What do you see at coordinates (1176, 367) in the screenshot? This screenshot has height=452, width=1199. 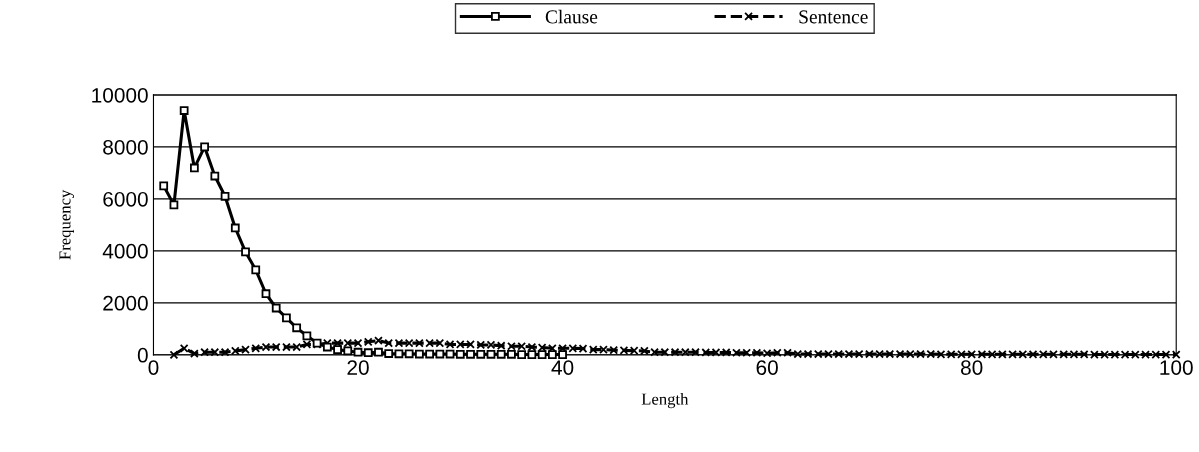 I see `x-tick-label: 100` at bounding box center [1176, 367].